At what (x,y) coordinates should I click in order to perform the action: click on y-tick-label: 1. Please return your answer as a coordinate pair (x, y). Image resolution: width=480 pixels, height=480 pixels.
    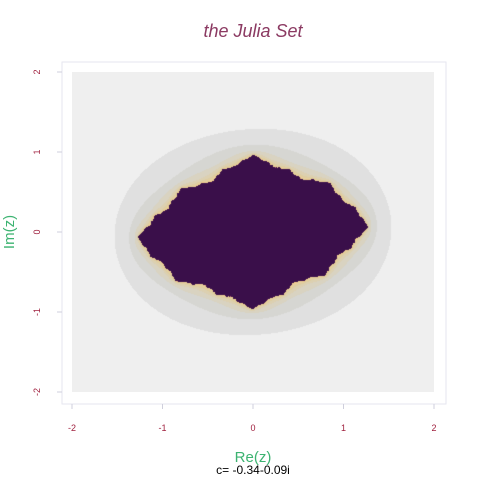
    Looking at the image, I should click on (37, 151).